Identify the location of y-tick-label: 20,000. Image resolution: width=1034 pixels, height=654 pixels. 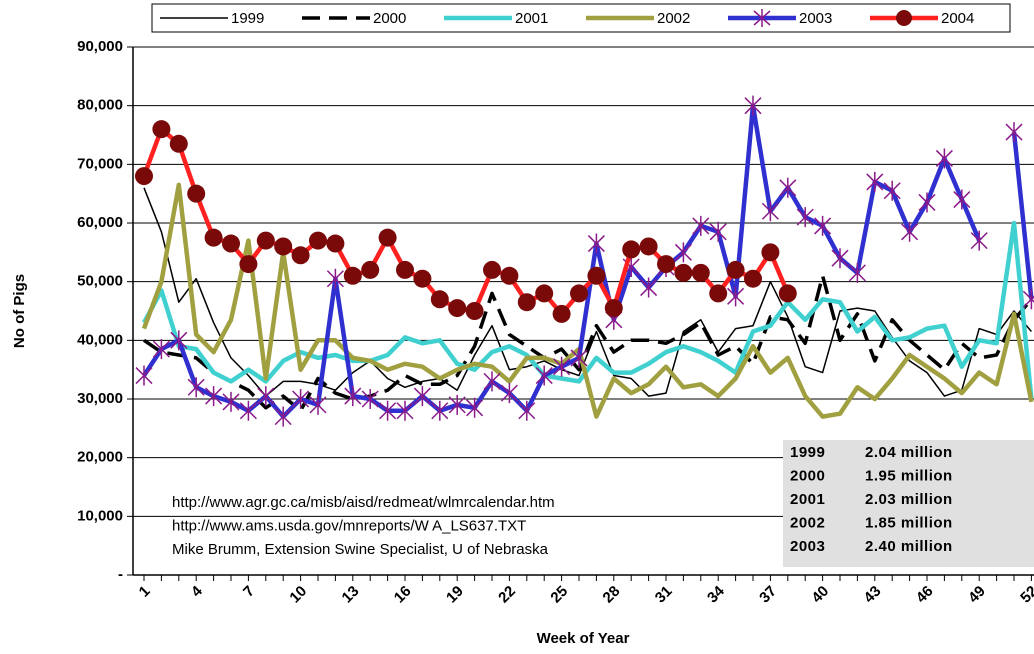
(100, 457).